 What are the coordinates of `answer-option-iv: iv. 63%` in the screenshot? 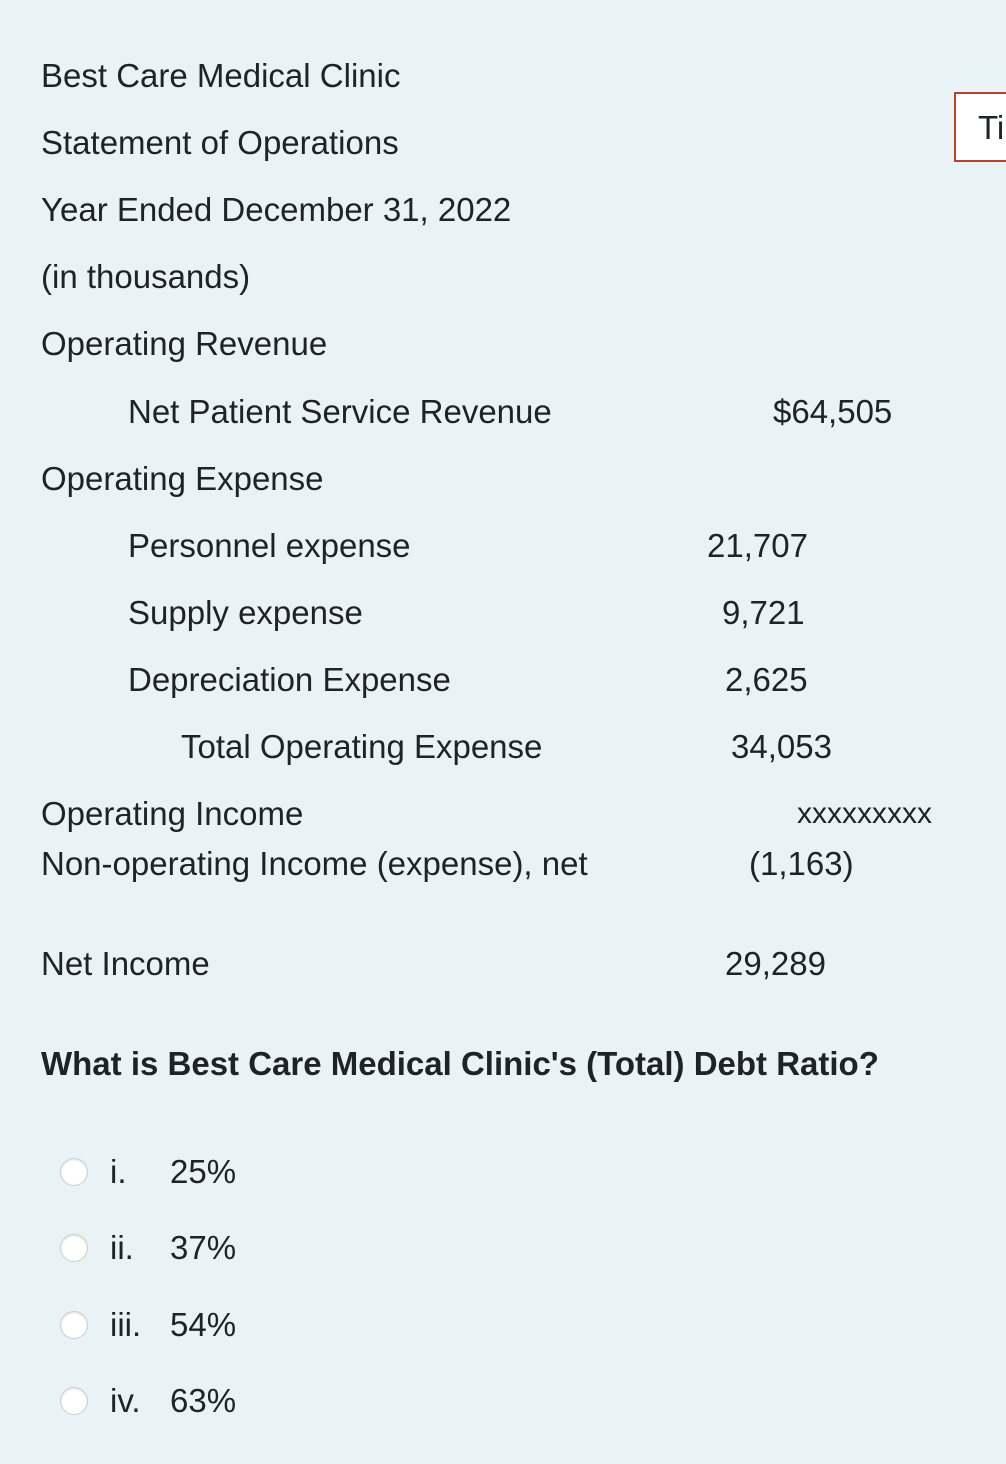 It's located at (190, 1403).